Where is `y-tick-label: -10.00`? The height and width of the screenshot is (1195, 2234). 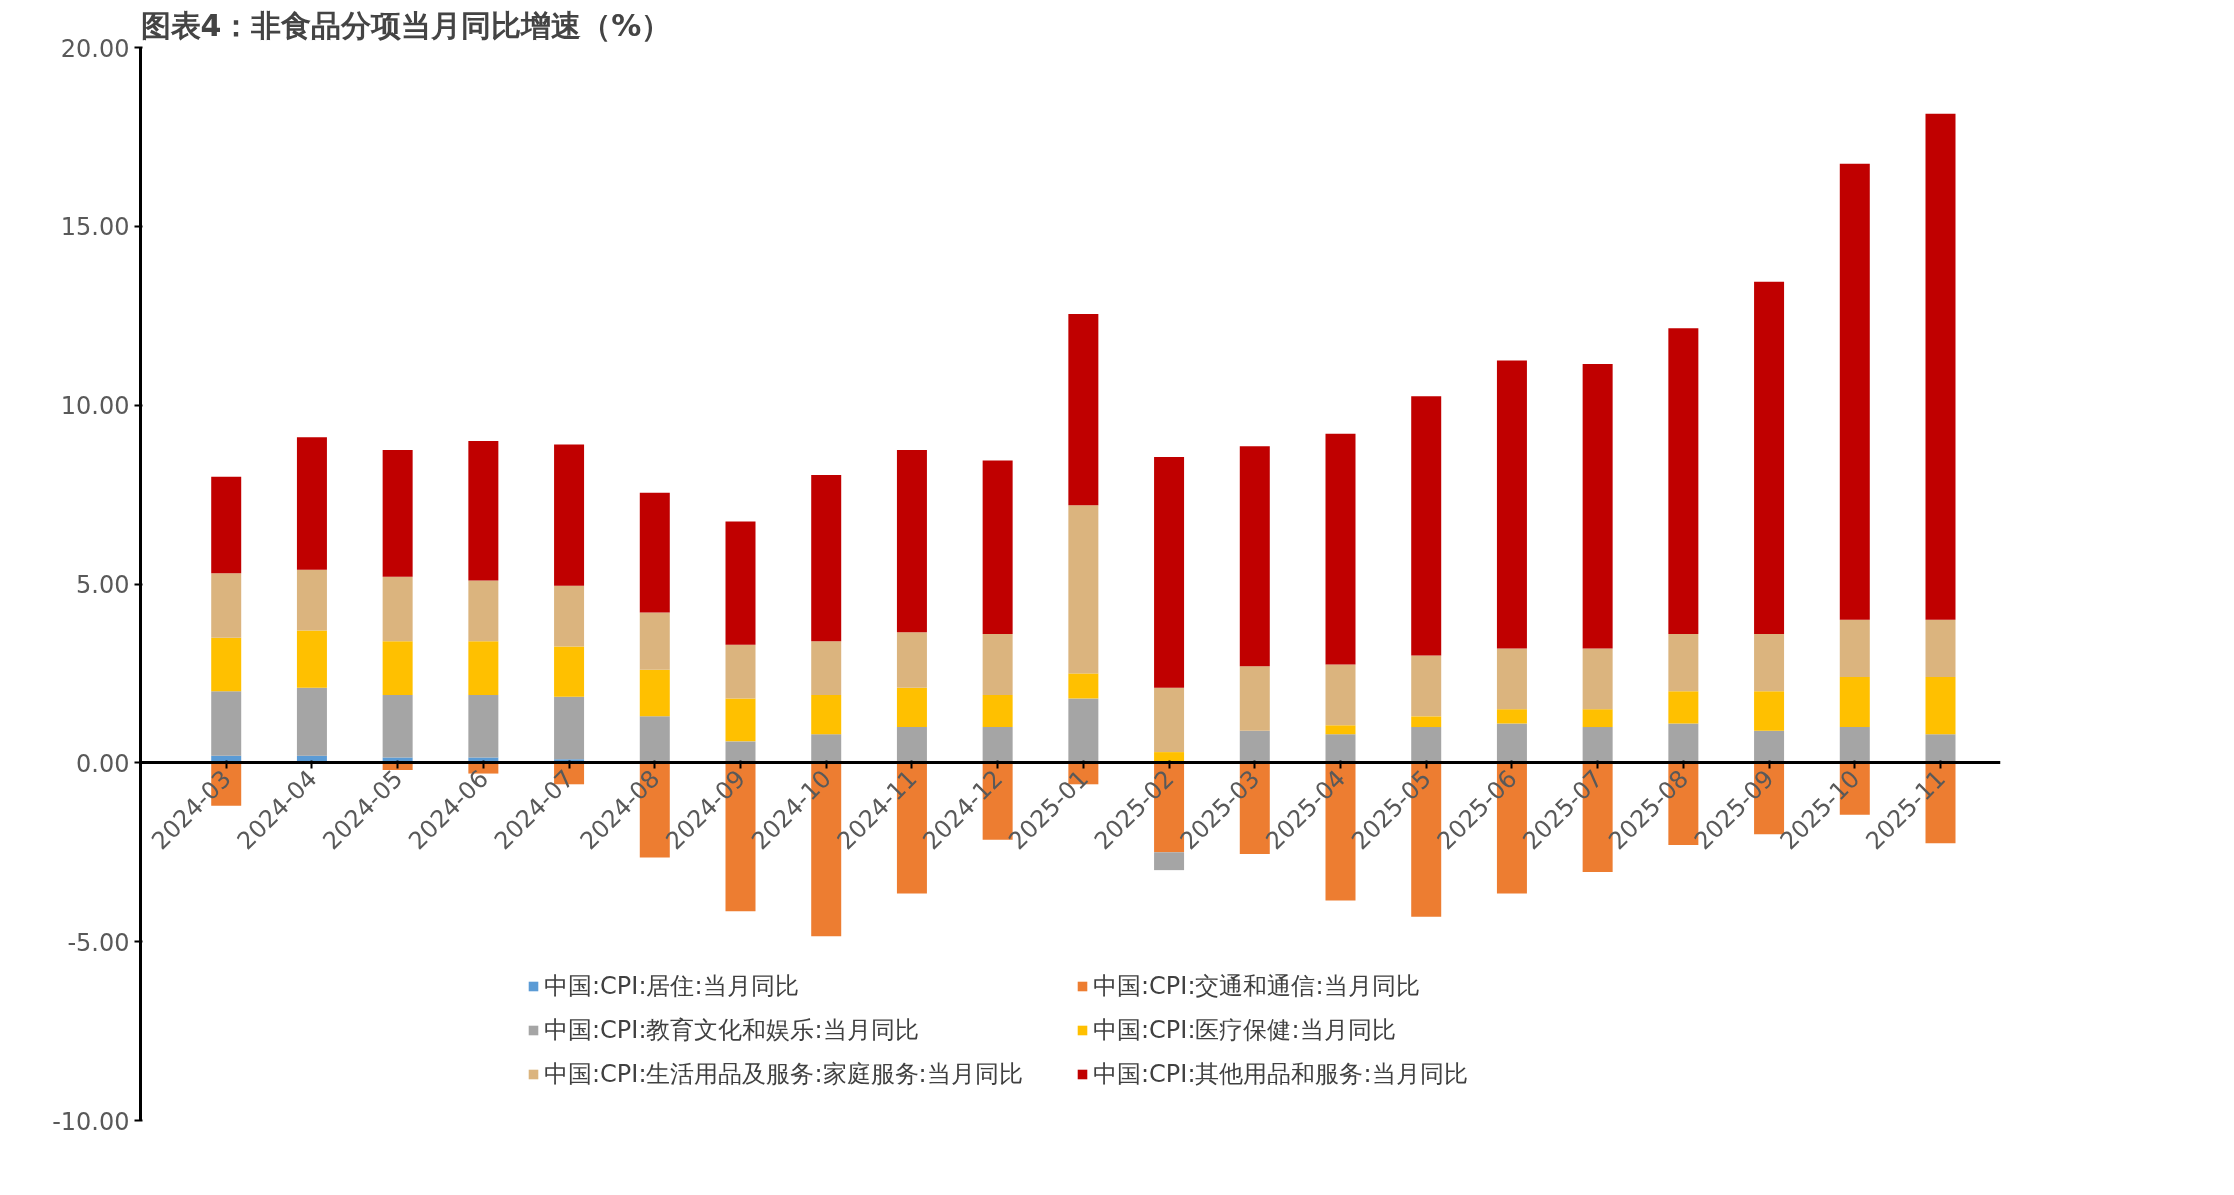 y-tick-label: -10.00 is located at coordinates (91, 1121).